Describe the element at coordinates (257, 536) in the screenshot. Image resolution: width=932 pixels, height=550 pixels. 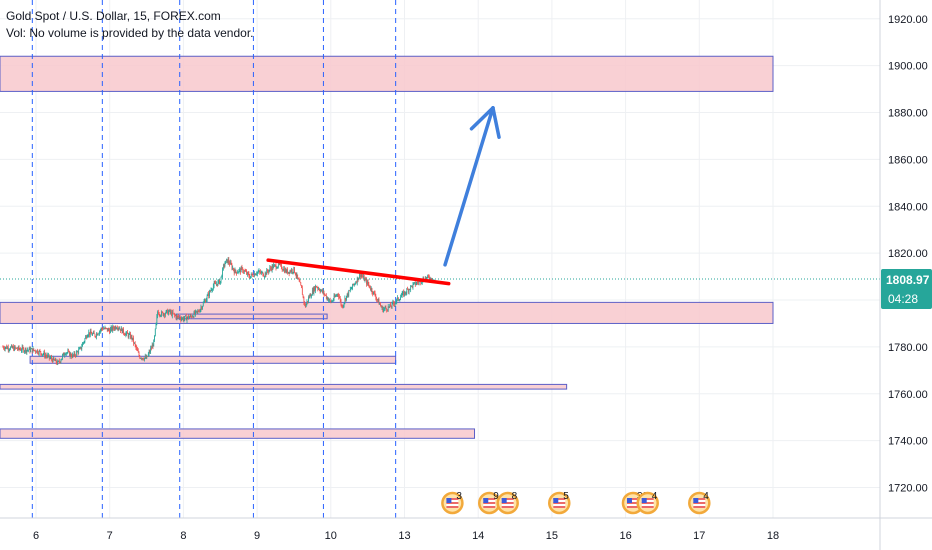
I see `time-tick-label: 9` at that location.